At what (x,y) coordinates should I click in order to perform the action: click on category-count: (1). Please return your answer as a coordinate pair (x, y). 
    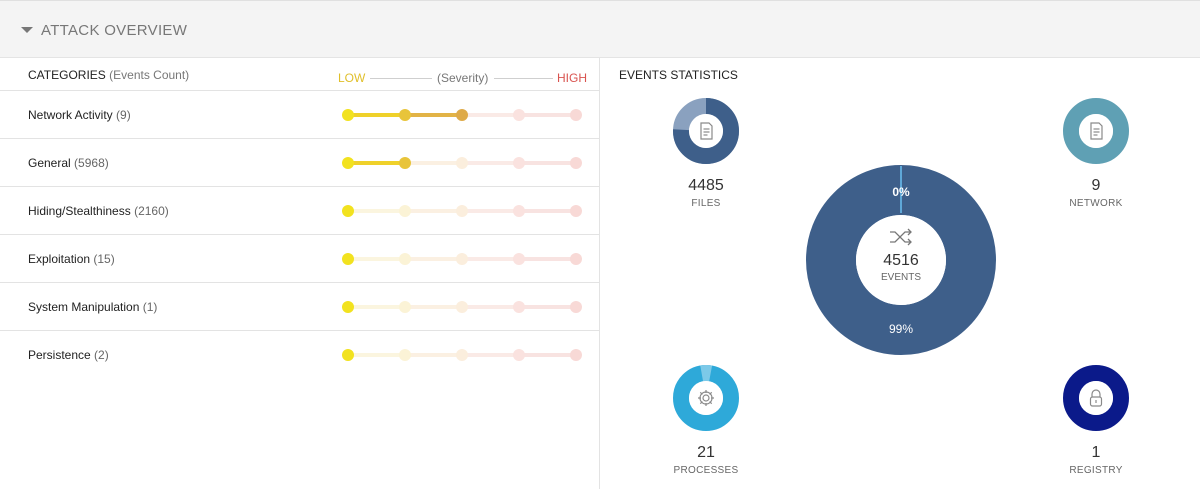
    Looking at the image, I should click on (150, 307).